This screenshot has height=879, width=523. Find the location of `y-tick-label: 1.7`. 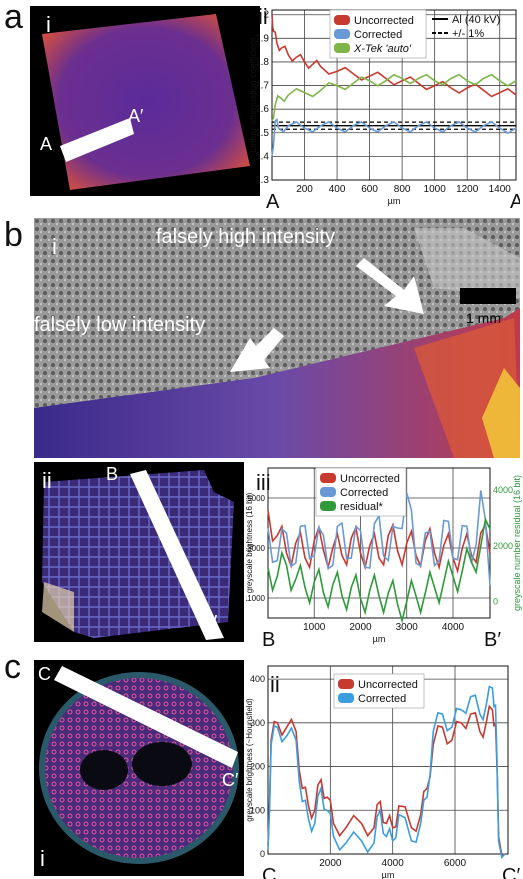

y-tick-label: 1.7 is located at coordinates (262, 86).